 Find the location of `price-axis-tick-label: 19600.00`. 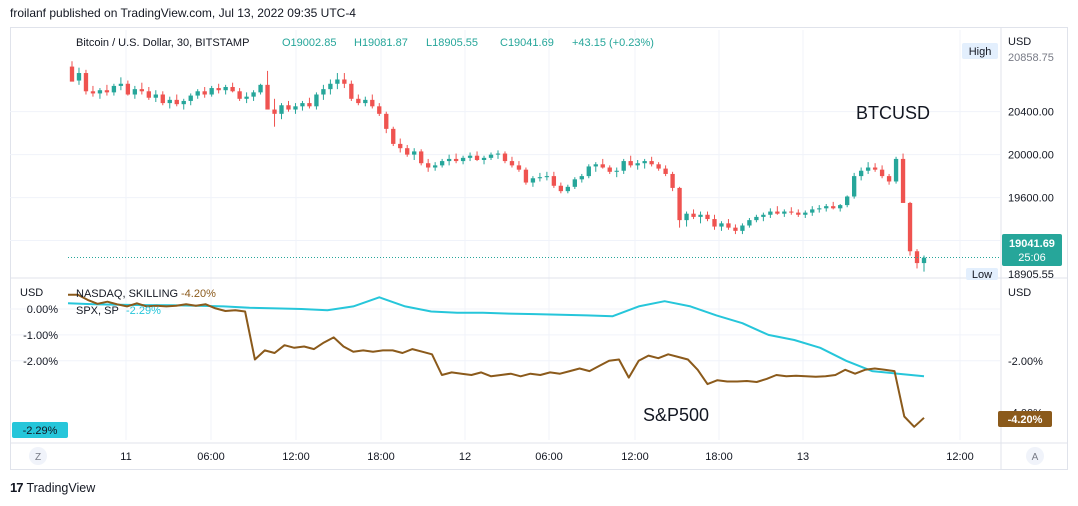

price-axis-tick-label: 19600.00 is located at coordinates (1031, 199).